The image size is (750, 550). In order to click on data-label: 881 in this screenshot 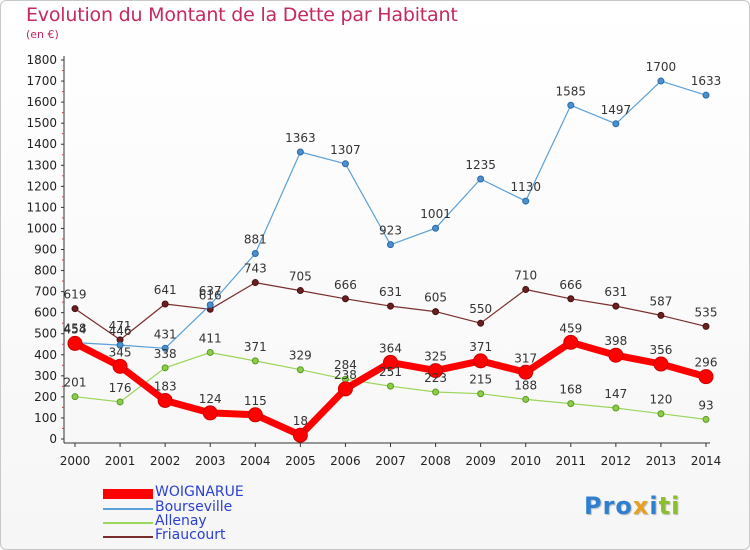, I will do `click(255, 240)`.